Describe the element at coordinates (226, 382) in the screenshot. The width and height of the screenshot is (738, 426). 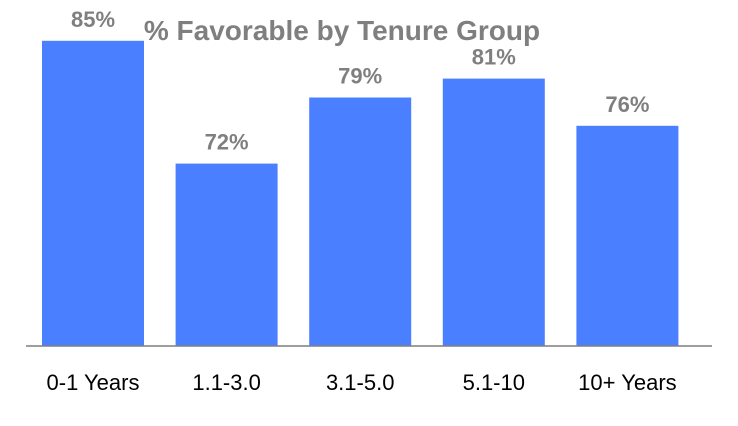
I see `x-tick-label-1: 1.1-3.0` at that location.